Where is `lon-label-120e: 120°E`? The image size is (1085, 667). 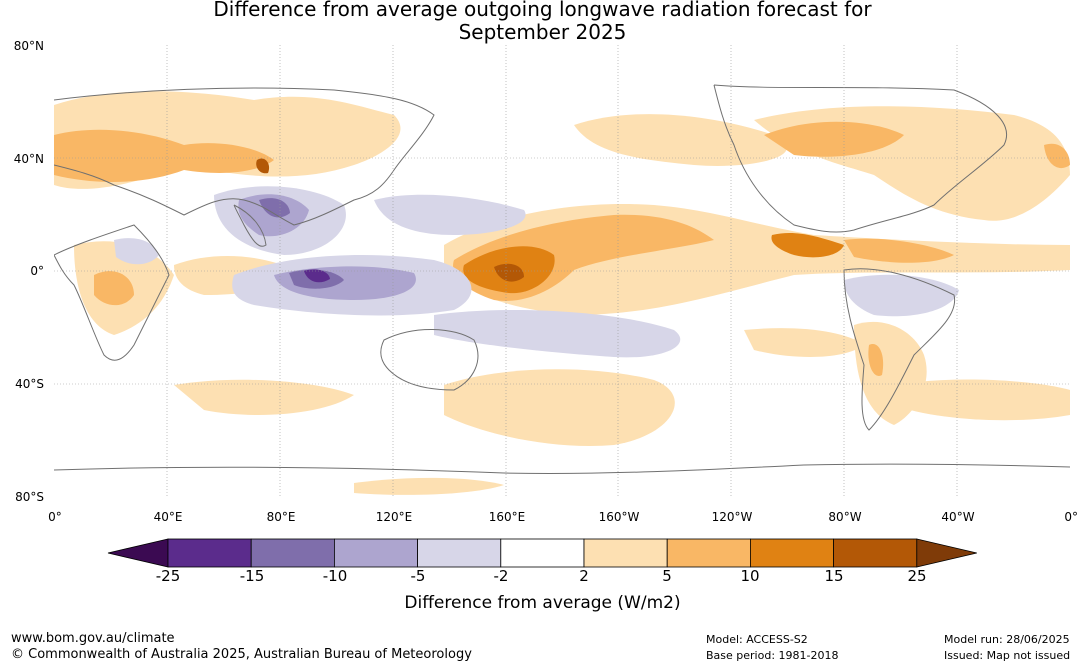 lon-label-120e: 120°E is located at coordinates (394, 517).